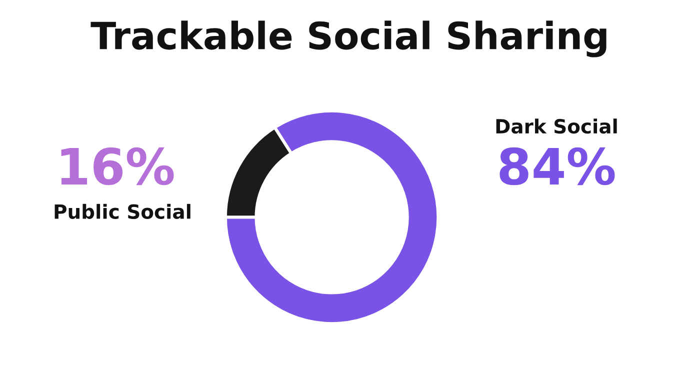  Describe the element at coordinates (556, 126) in the screenshot. I see `slice-label: Dark Social` at that location.